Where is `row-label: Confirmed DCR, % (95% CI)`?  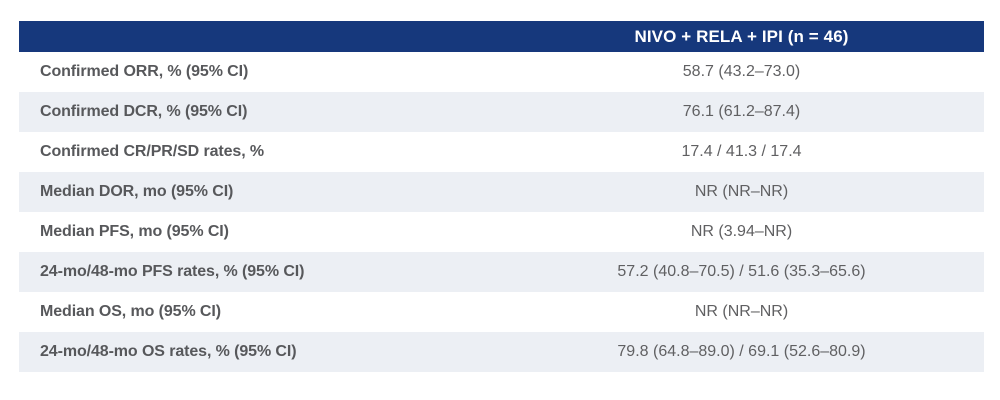 row-label: Confirmed DCR, % (95% CI) is located at coordinates (144, 111).